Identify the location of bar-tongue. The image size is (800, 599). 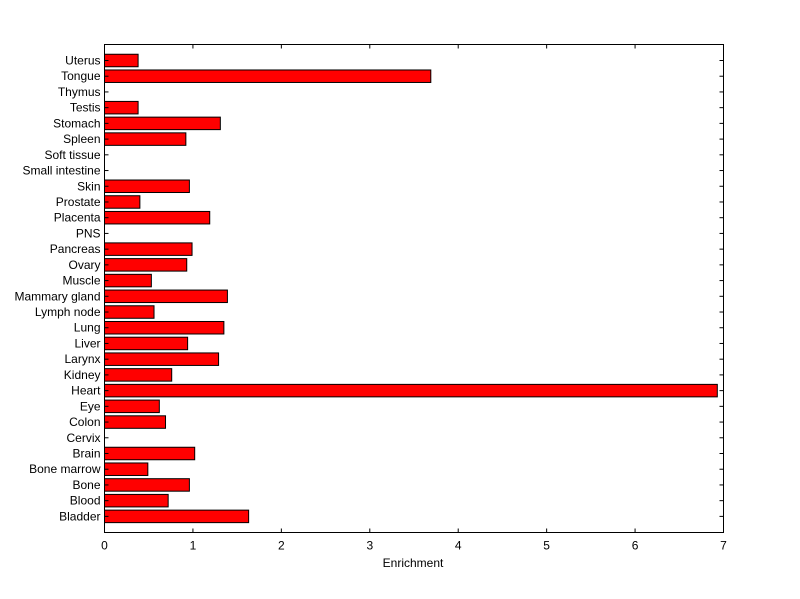
(268, 76).